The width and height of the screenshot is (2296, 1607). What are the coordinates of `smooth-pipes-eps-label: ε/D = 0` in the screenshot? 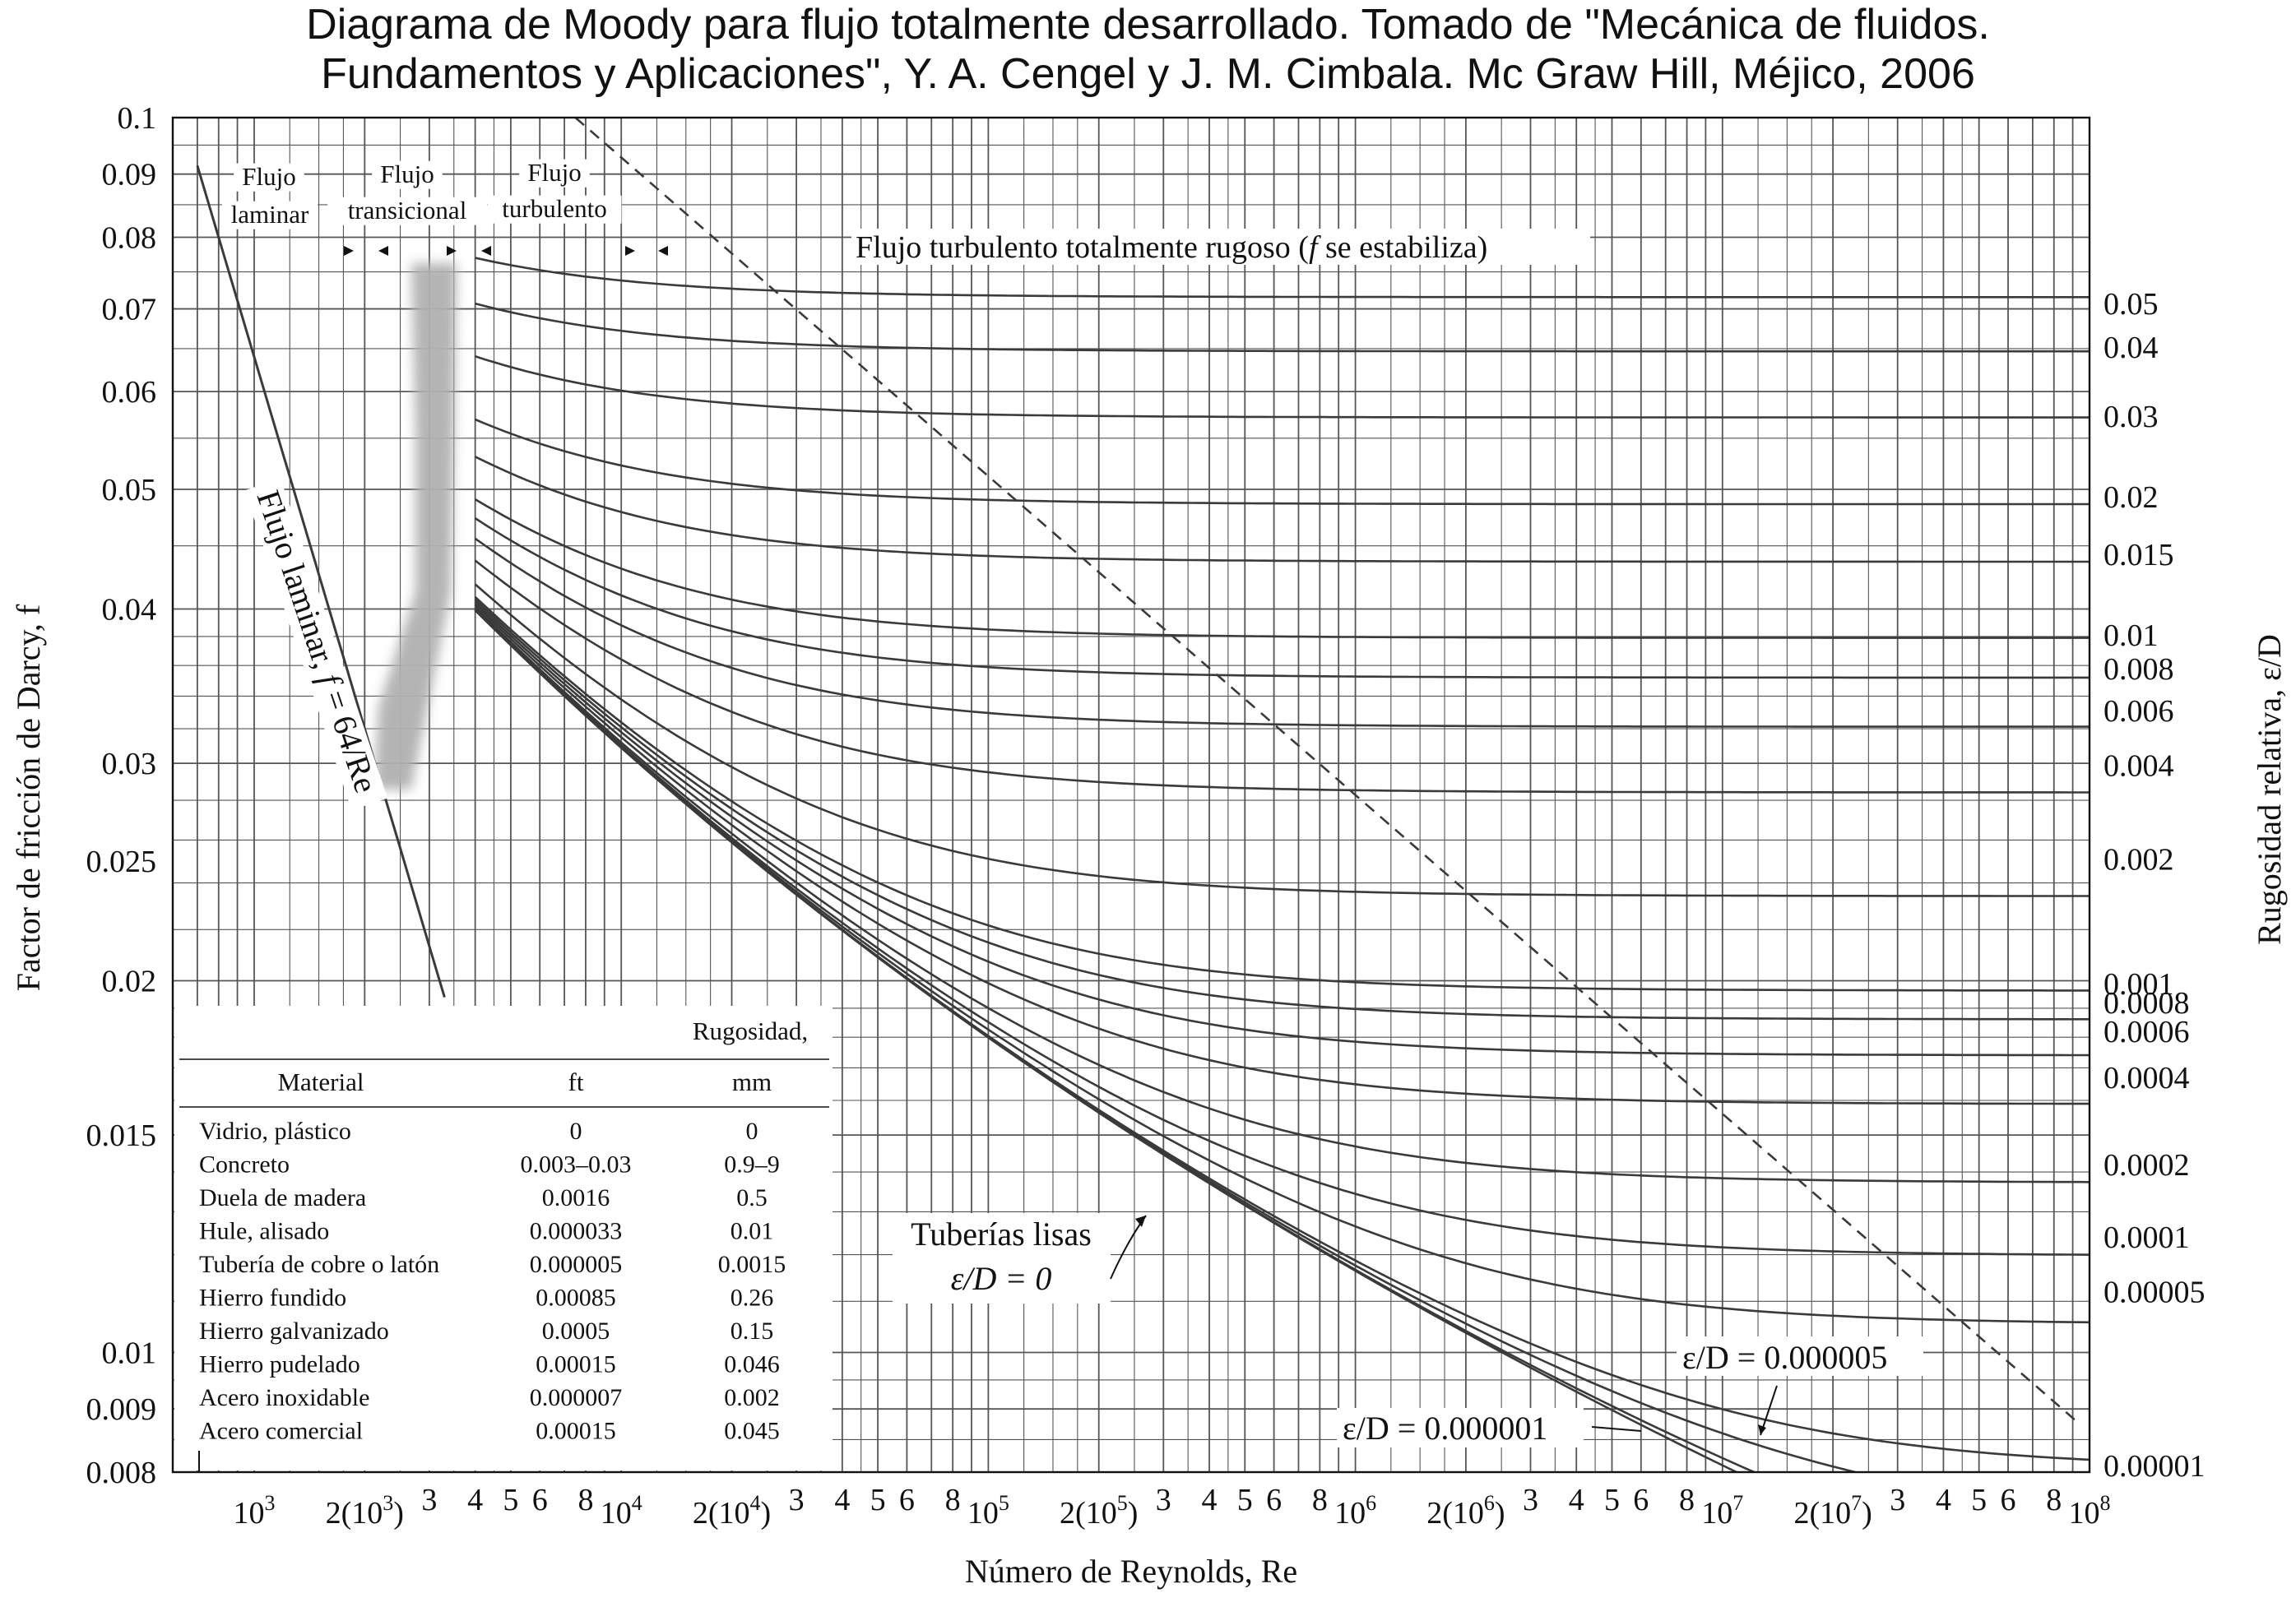 It's located at (1001, 1278).